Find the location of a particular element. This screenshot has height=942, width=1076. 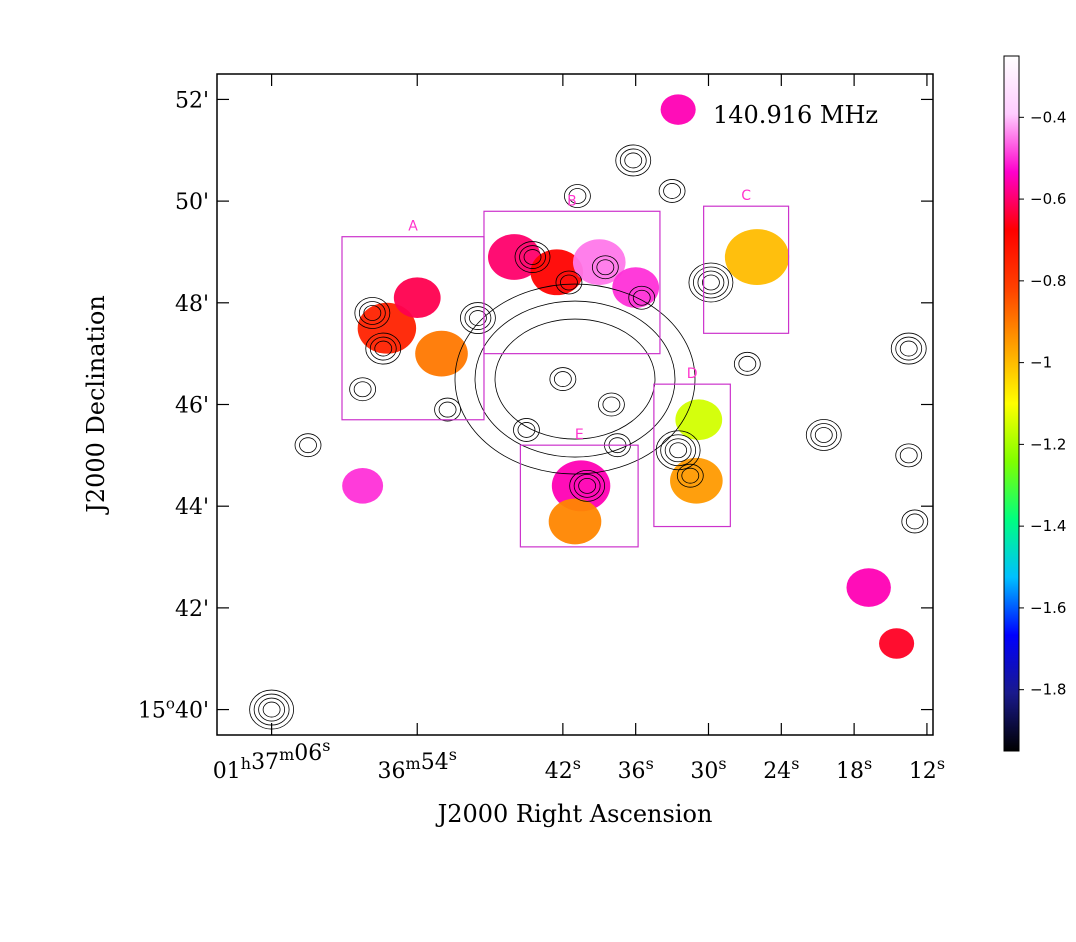

x-tick-label: 42s is located at coordinates (563, 769).